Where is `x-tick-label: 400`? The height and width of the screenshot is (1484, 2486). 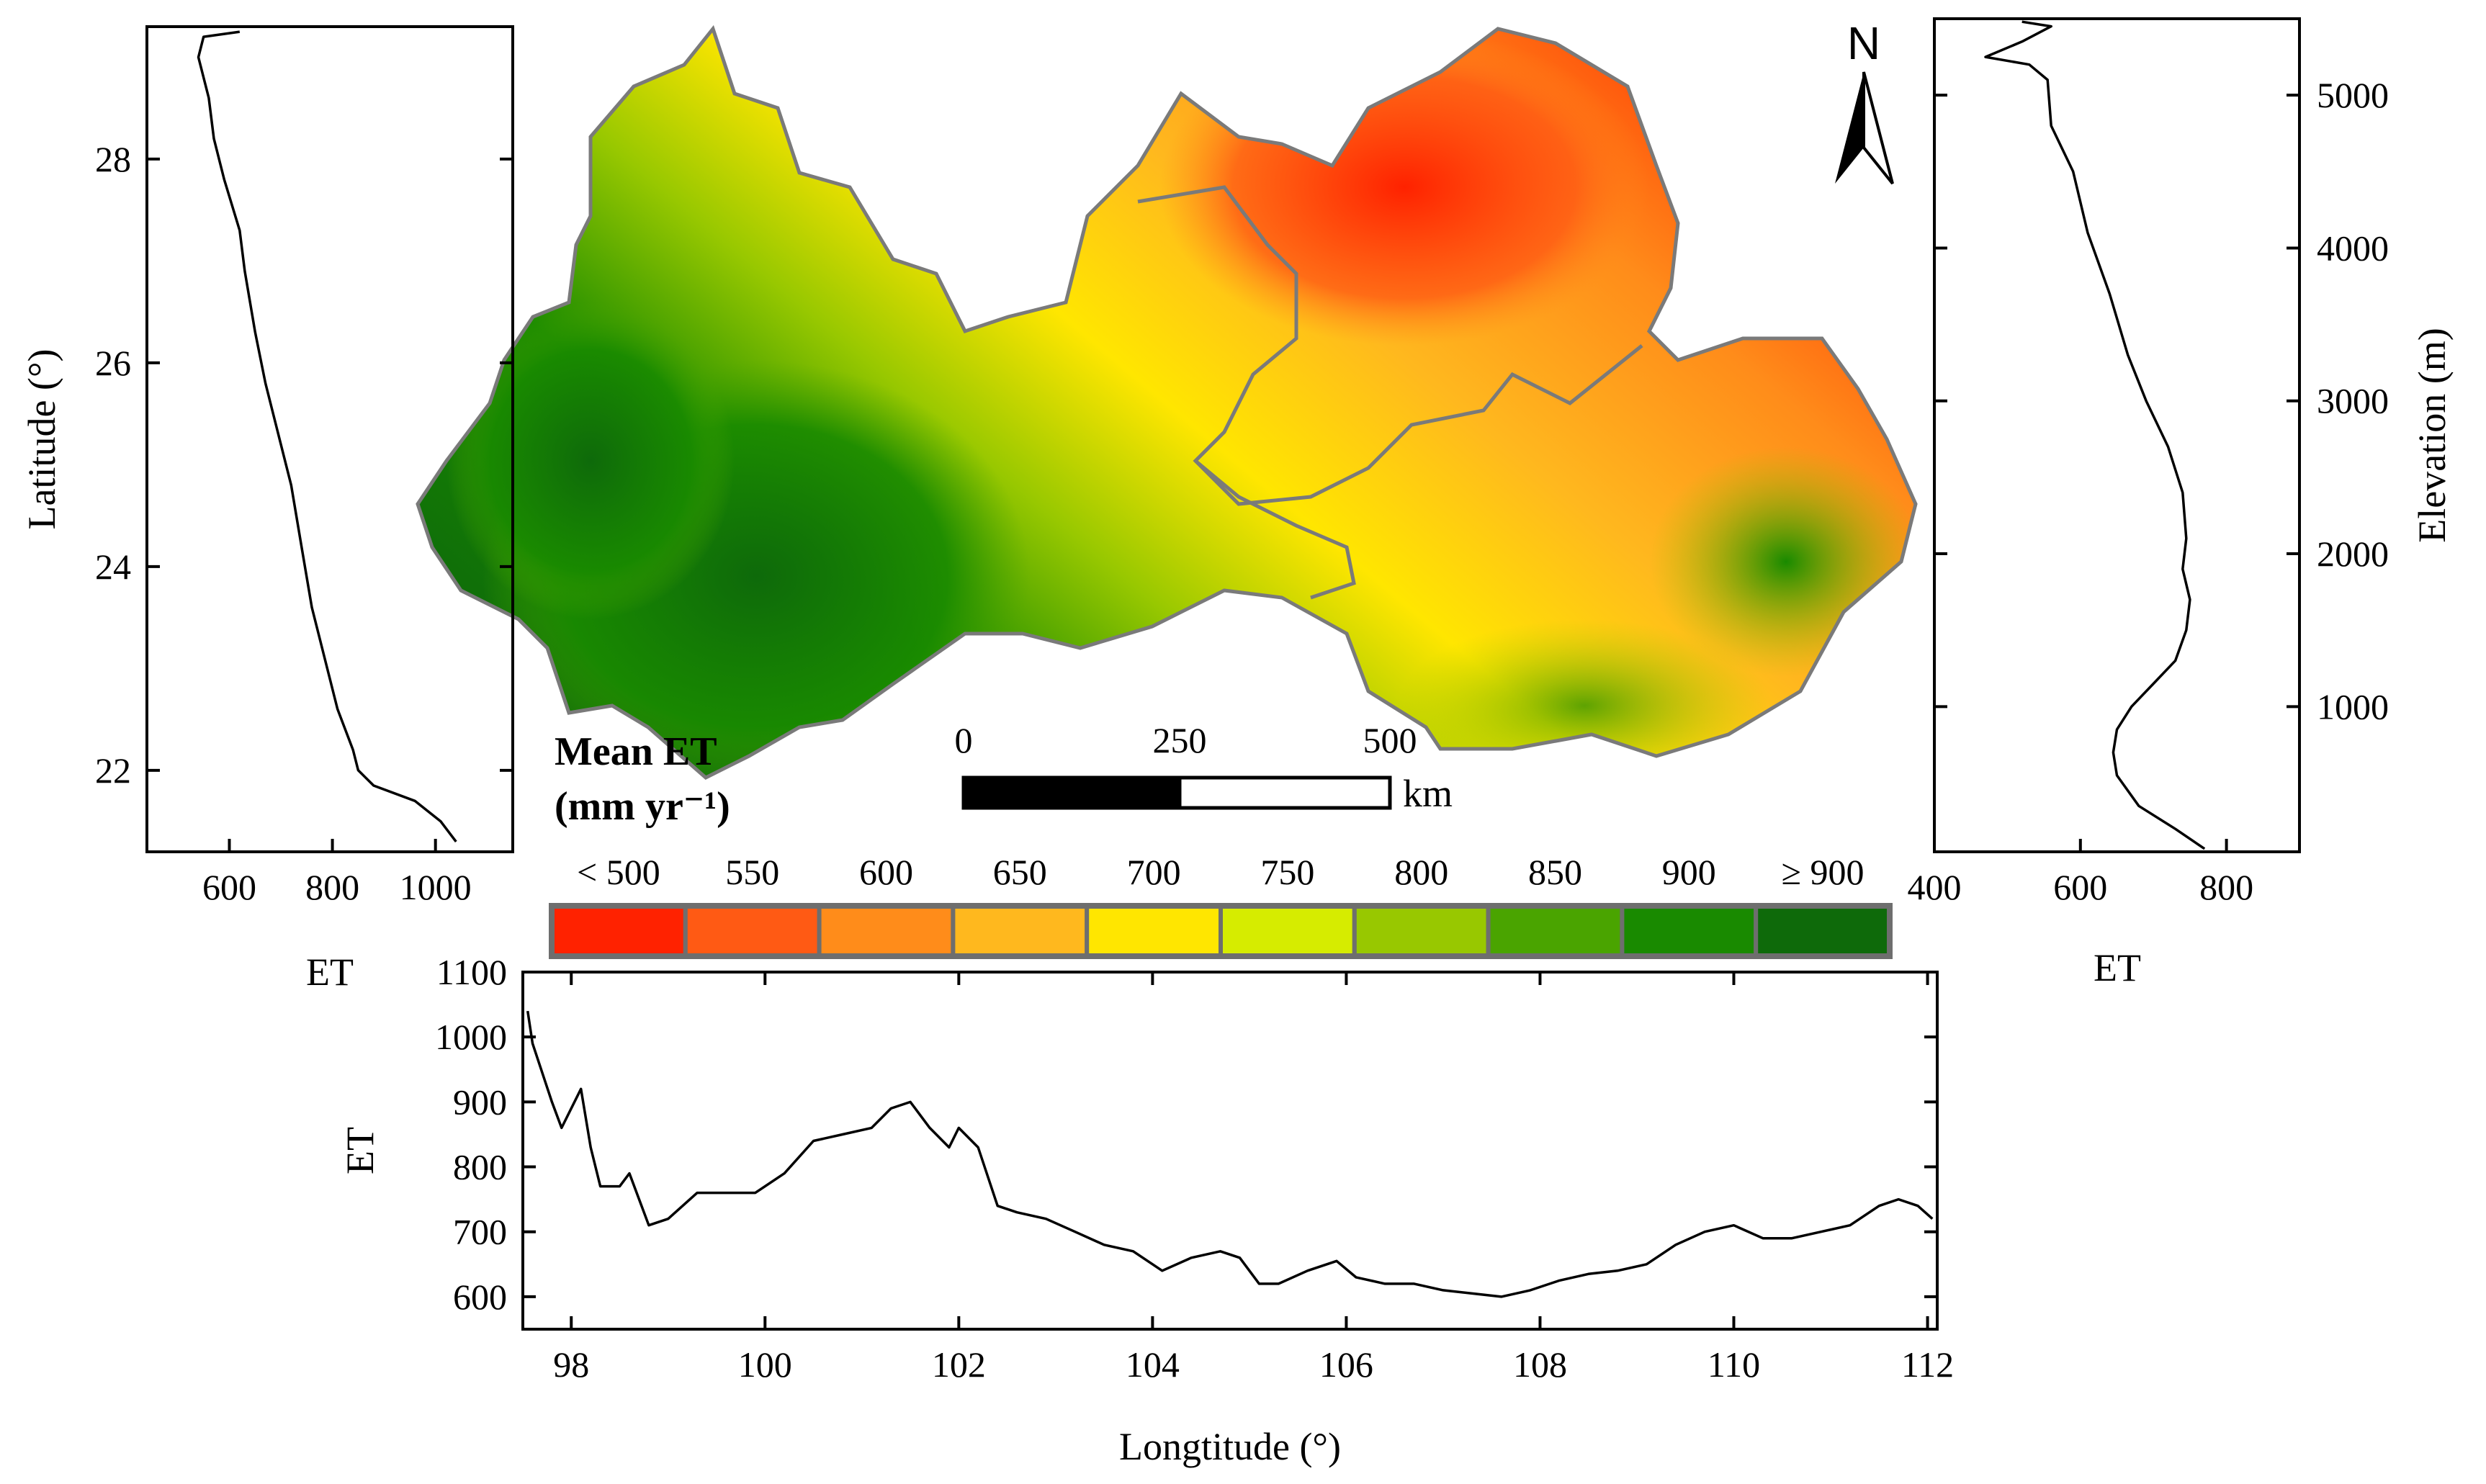 x-tick-label: 400 is located at coordinates (1935, 887).